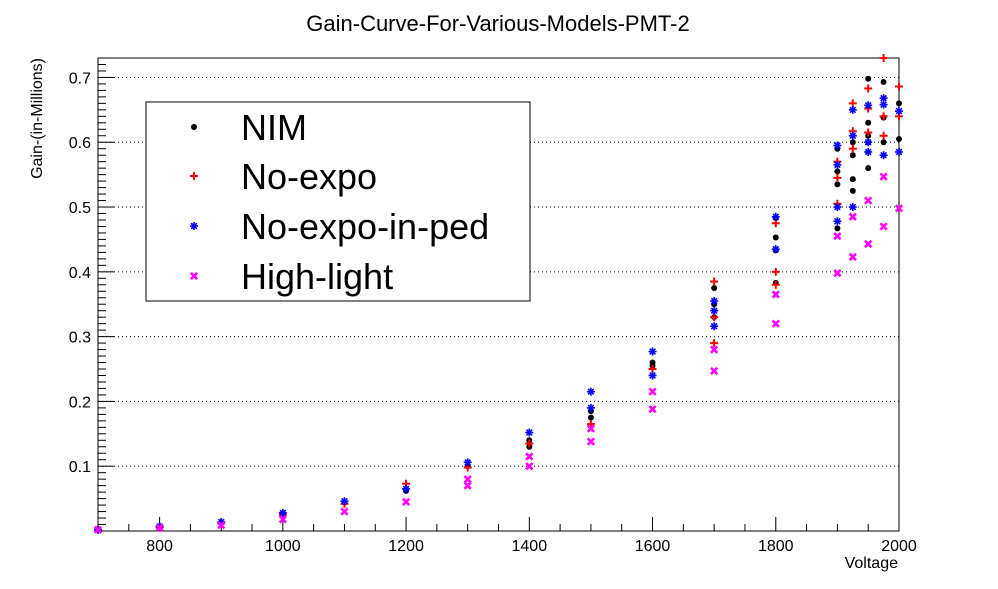  What do you see at coordinates (365, 226) in the screenshot?
I see `legend-label: No-expo-in-ped` at bounding box center [365, 226].